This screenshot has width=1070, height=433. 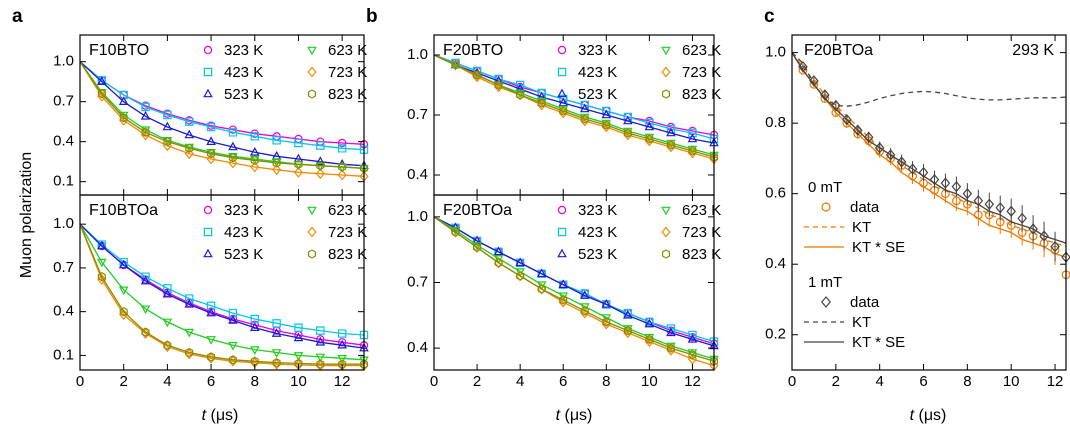 I want to click on y-tick-label: 0.6, so click(x=775, y=193).